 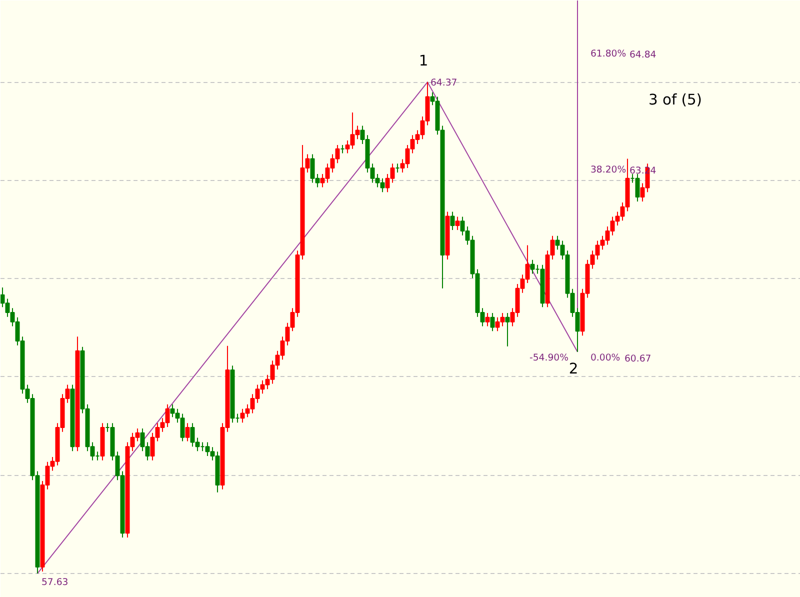 What do you see at coordinates (423, 61) in the screenshot?
I see `text: 1` at bounding box center [423, 61].